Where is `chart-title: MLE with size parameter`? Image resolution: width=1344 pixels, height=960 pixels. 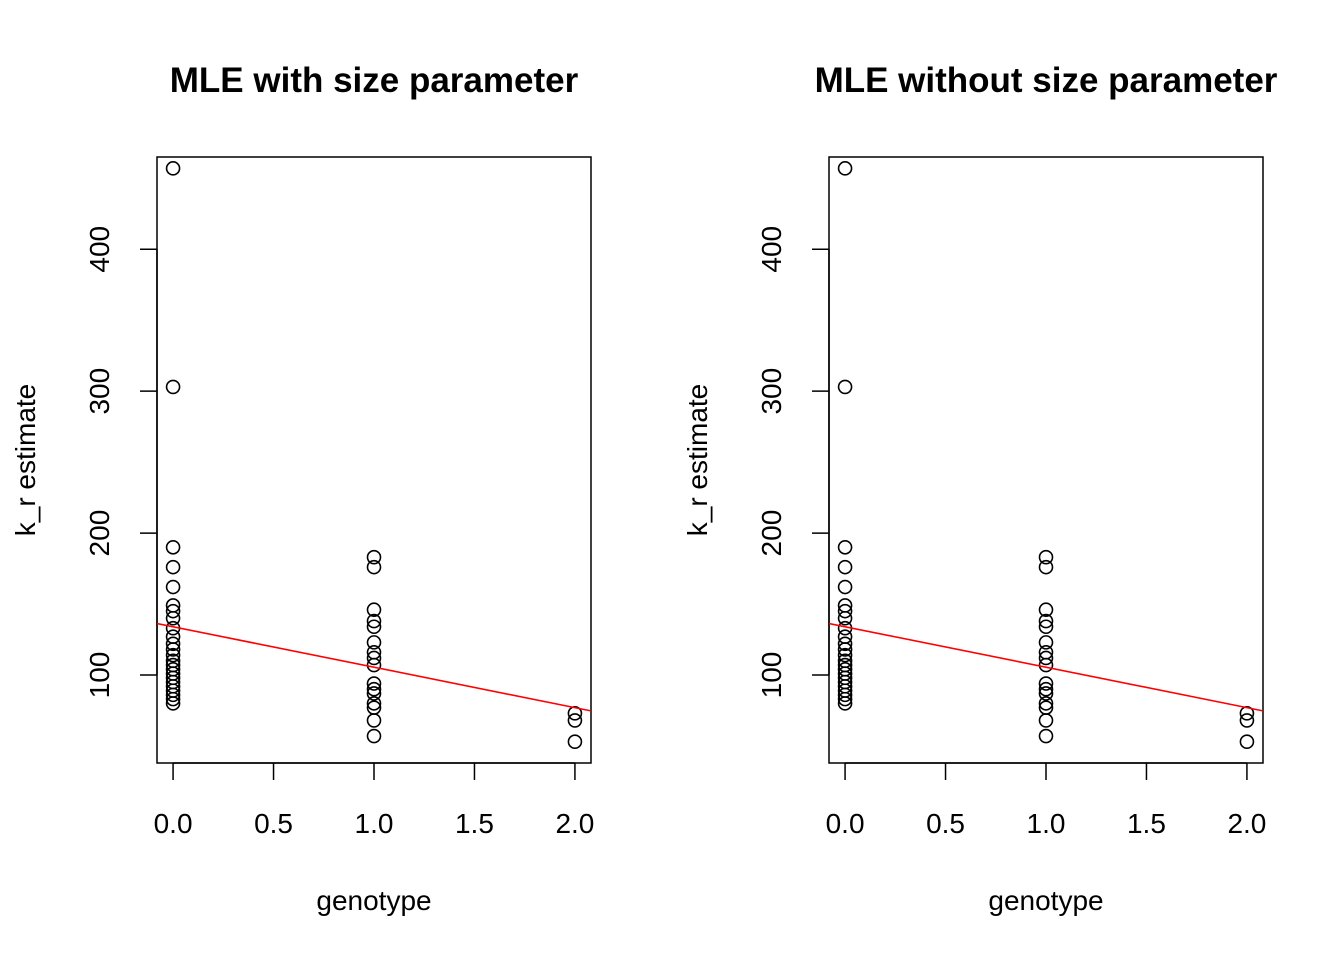
chart-title: MLE with size parameter is located at coordinates (374, 80).